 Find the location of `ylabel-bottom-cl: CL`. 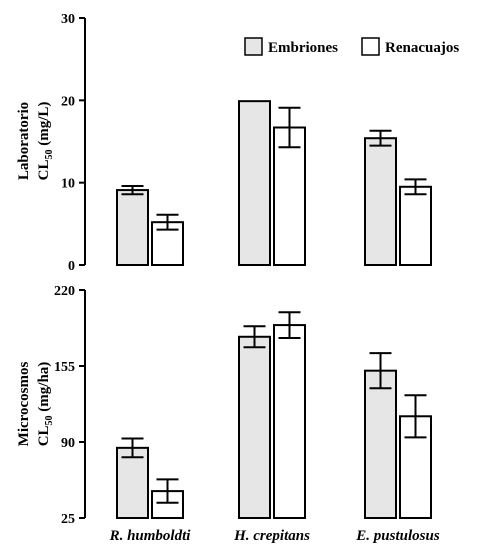

ylabel-bottom-cl: CL is located at coordinates (44, 435).